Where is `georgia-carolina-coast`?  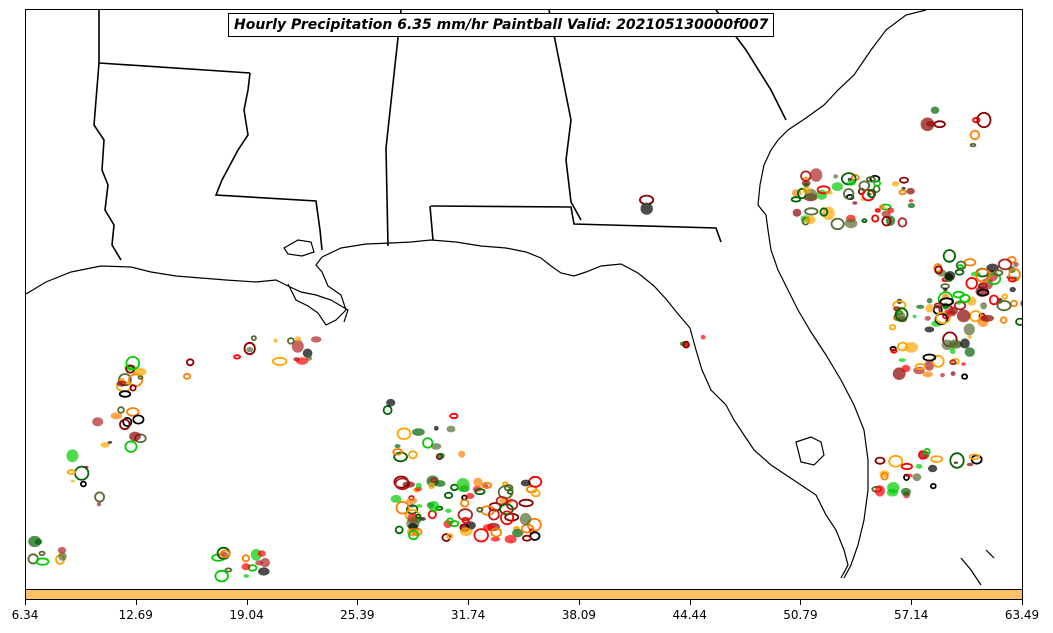 georgia-carolina-coast is located at coordinates (842, 108).